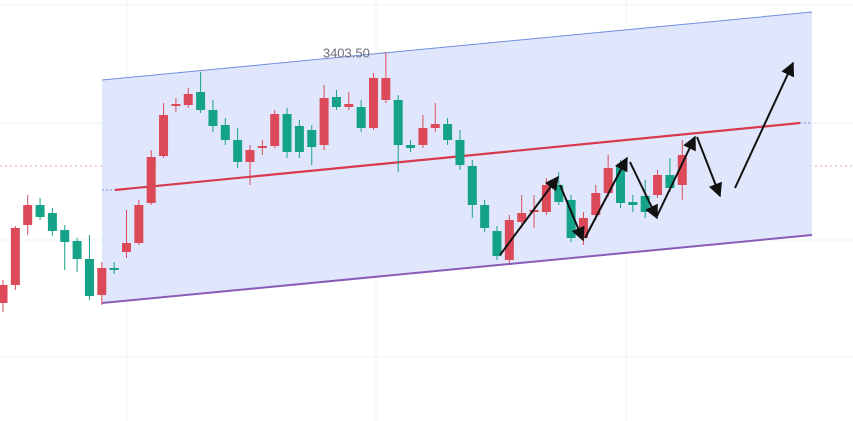  What do you see at coordinates (346, 52) in the screenshot?
I see `high-annotation: 3403.50` at bounding box center [346, 52].